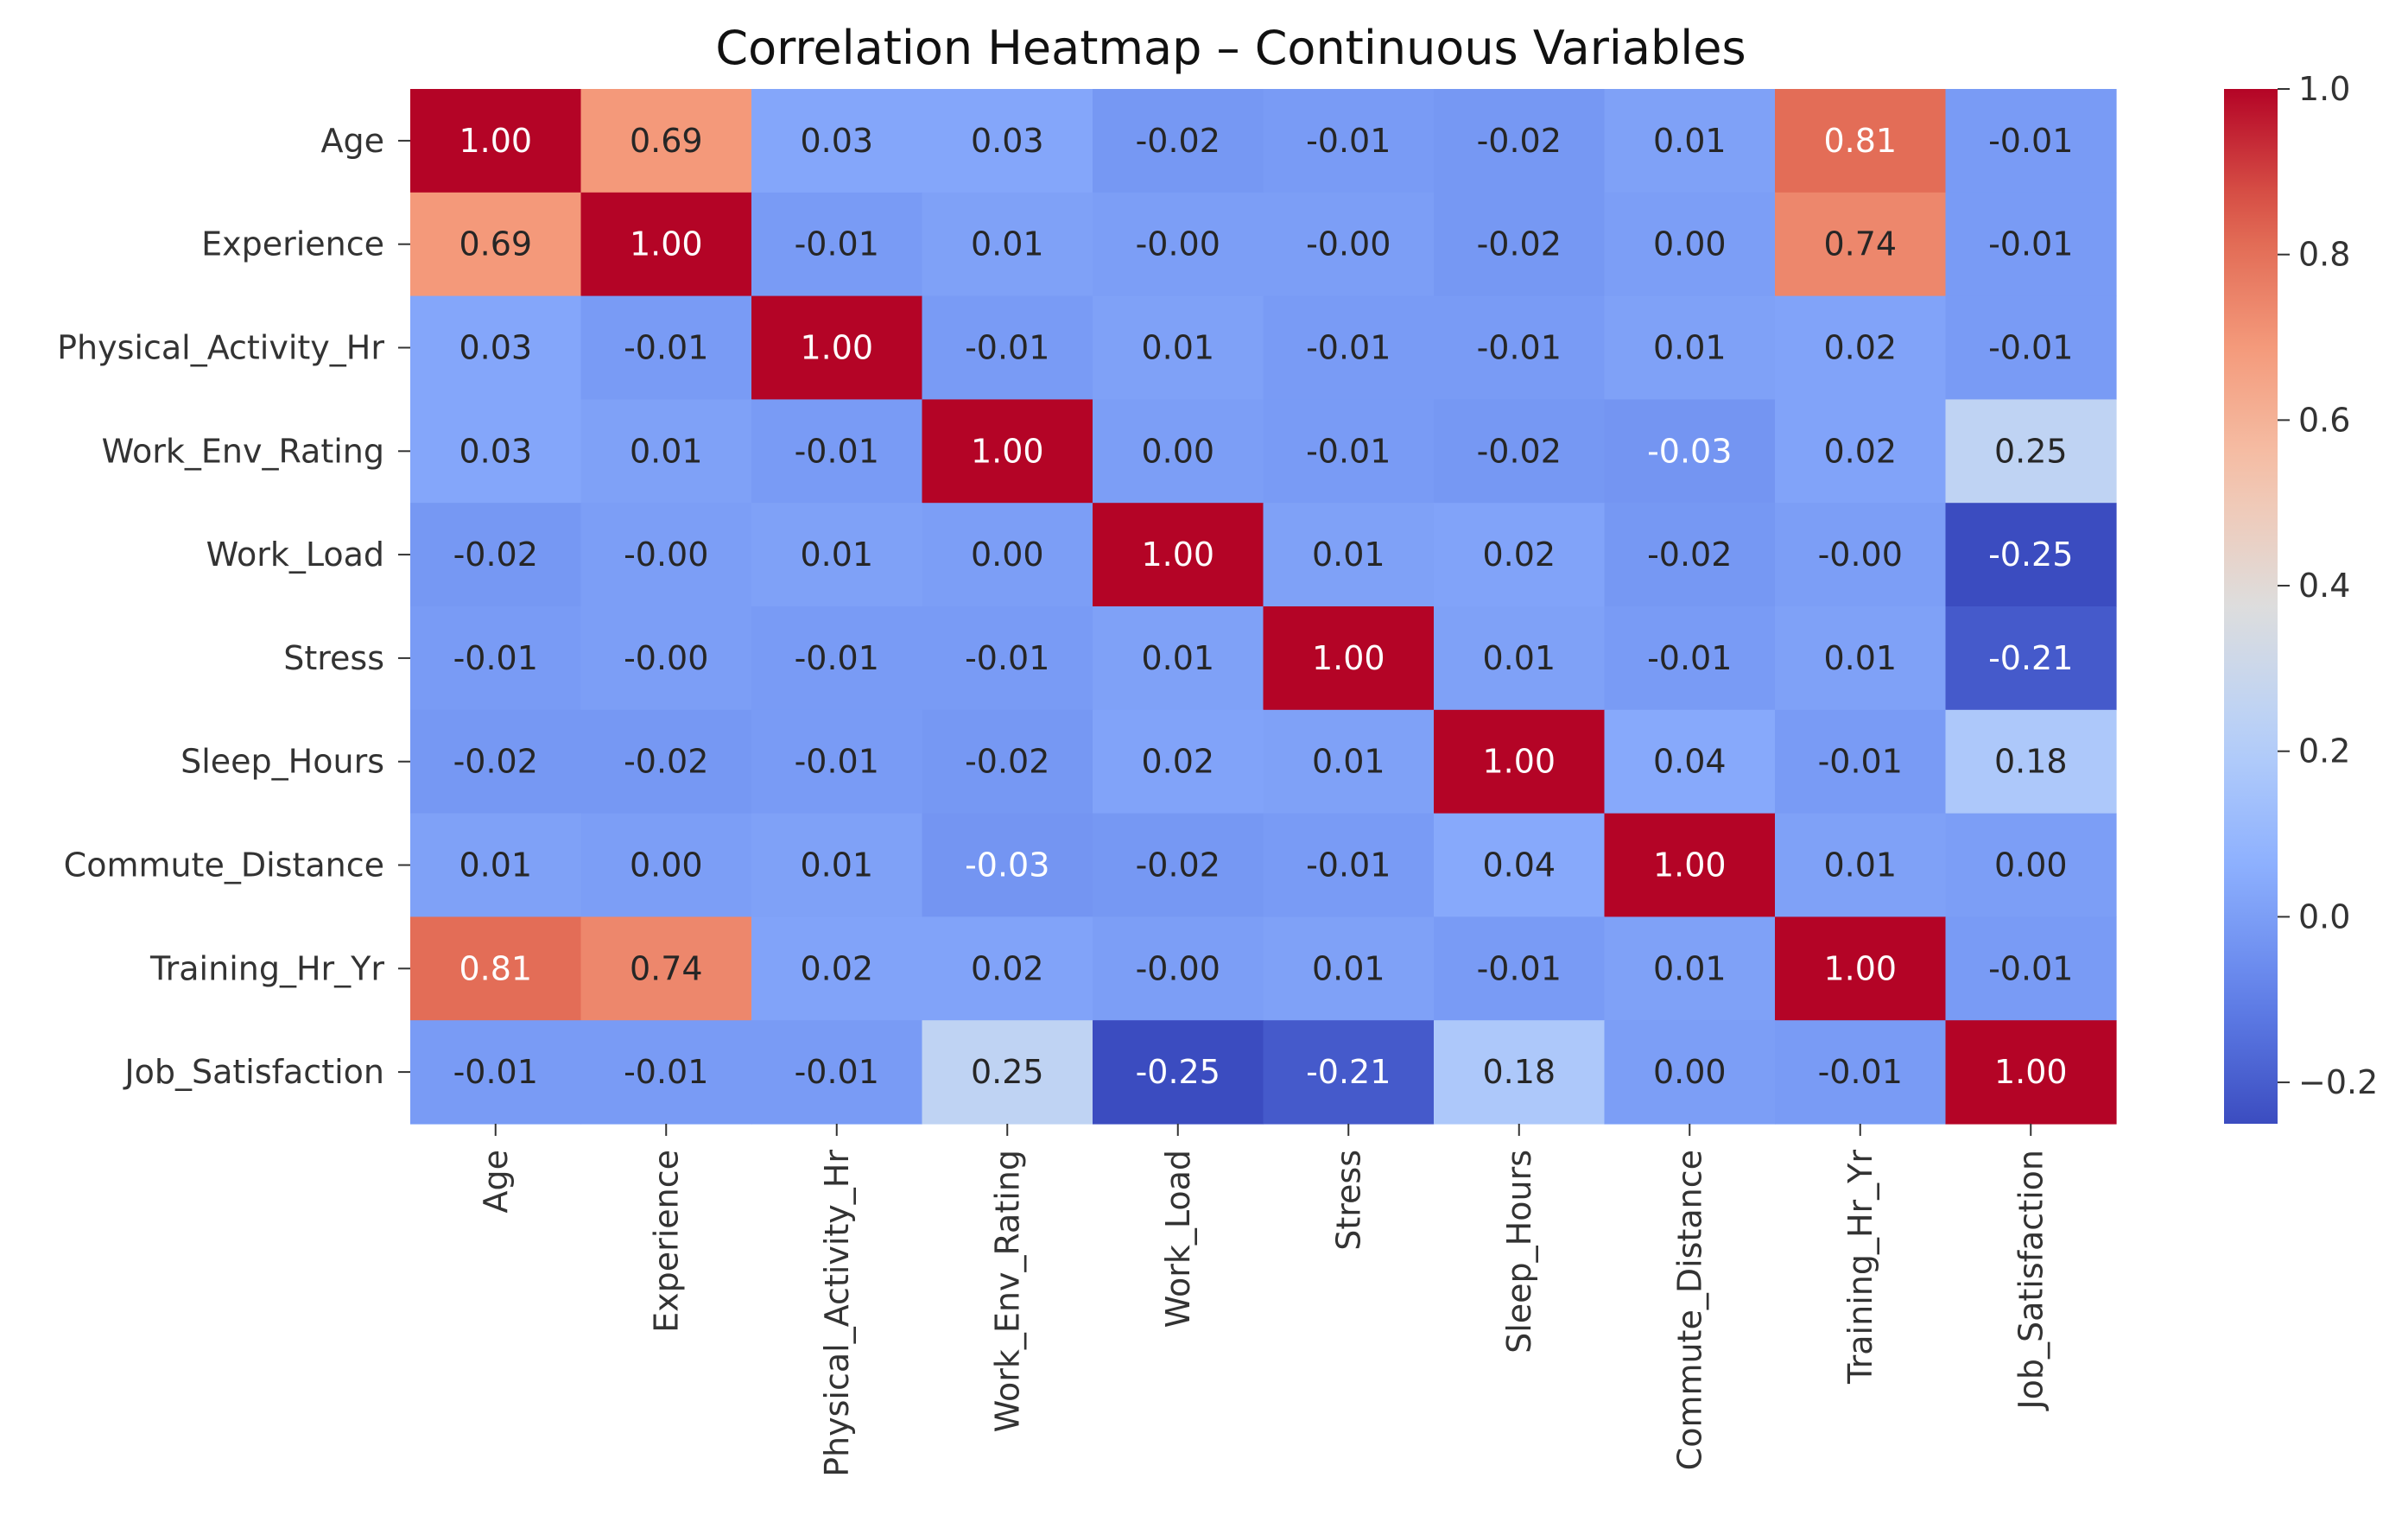 The height and width of the screenshot is (1528, 2408). I want to click on y-tick-label: Stress, so click(333, 658).